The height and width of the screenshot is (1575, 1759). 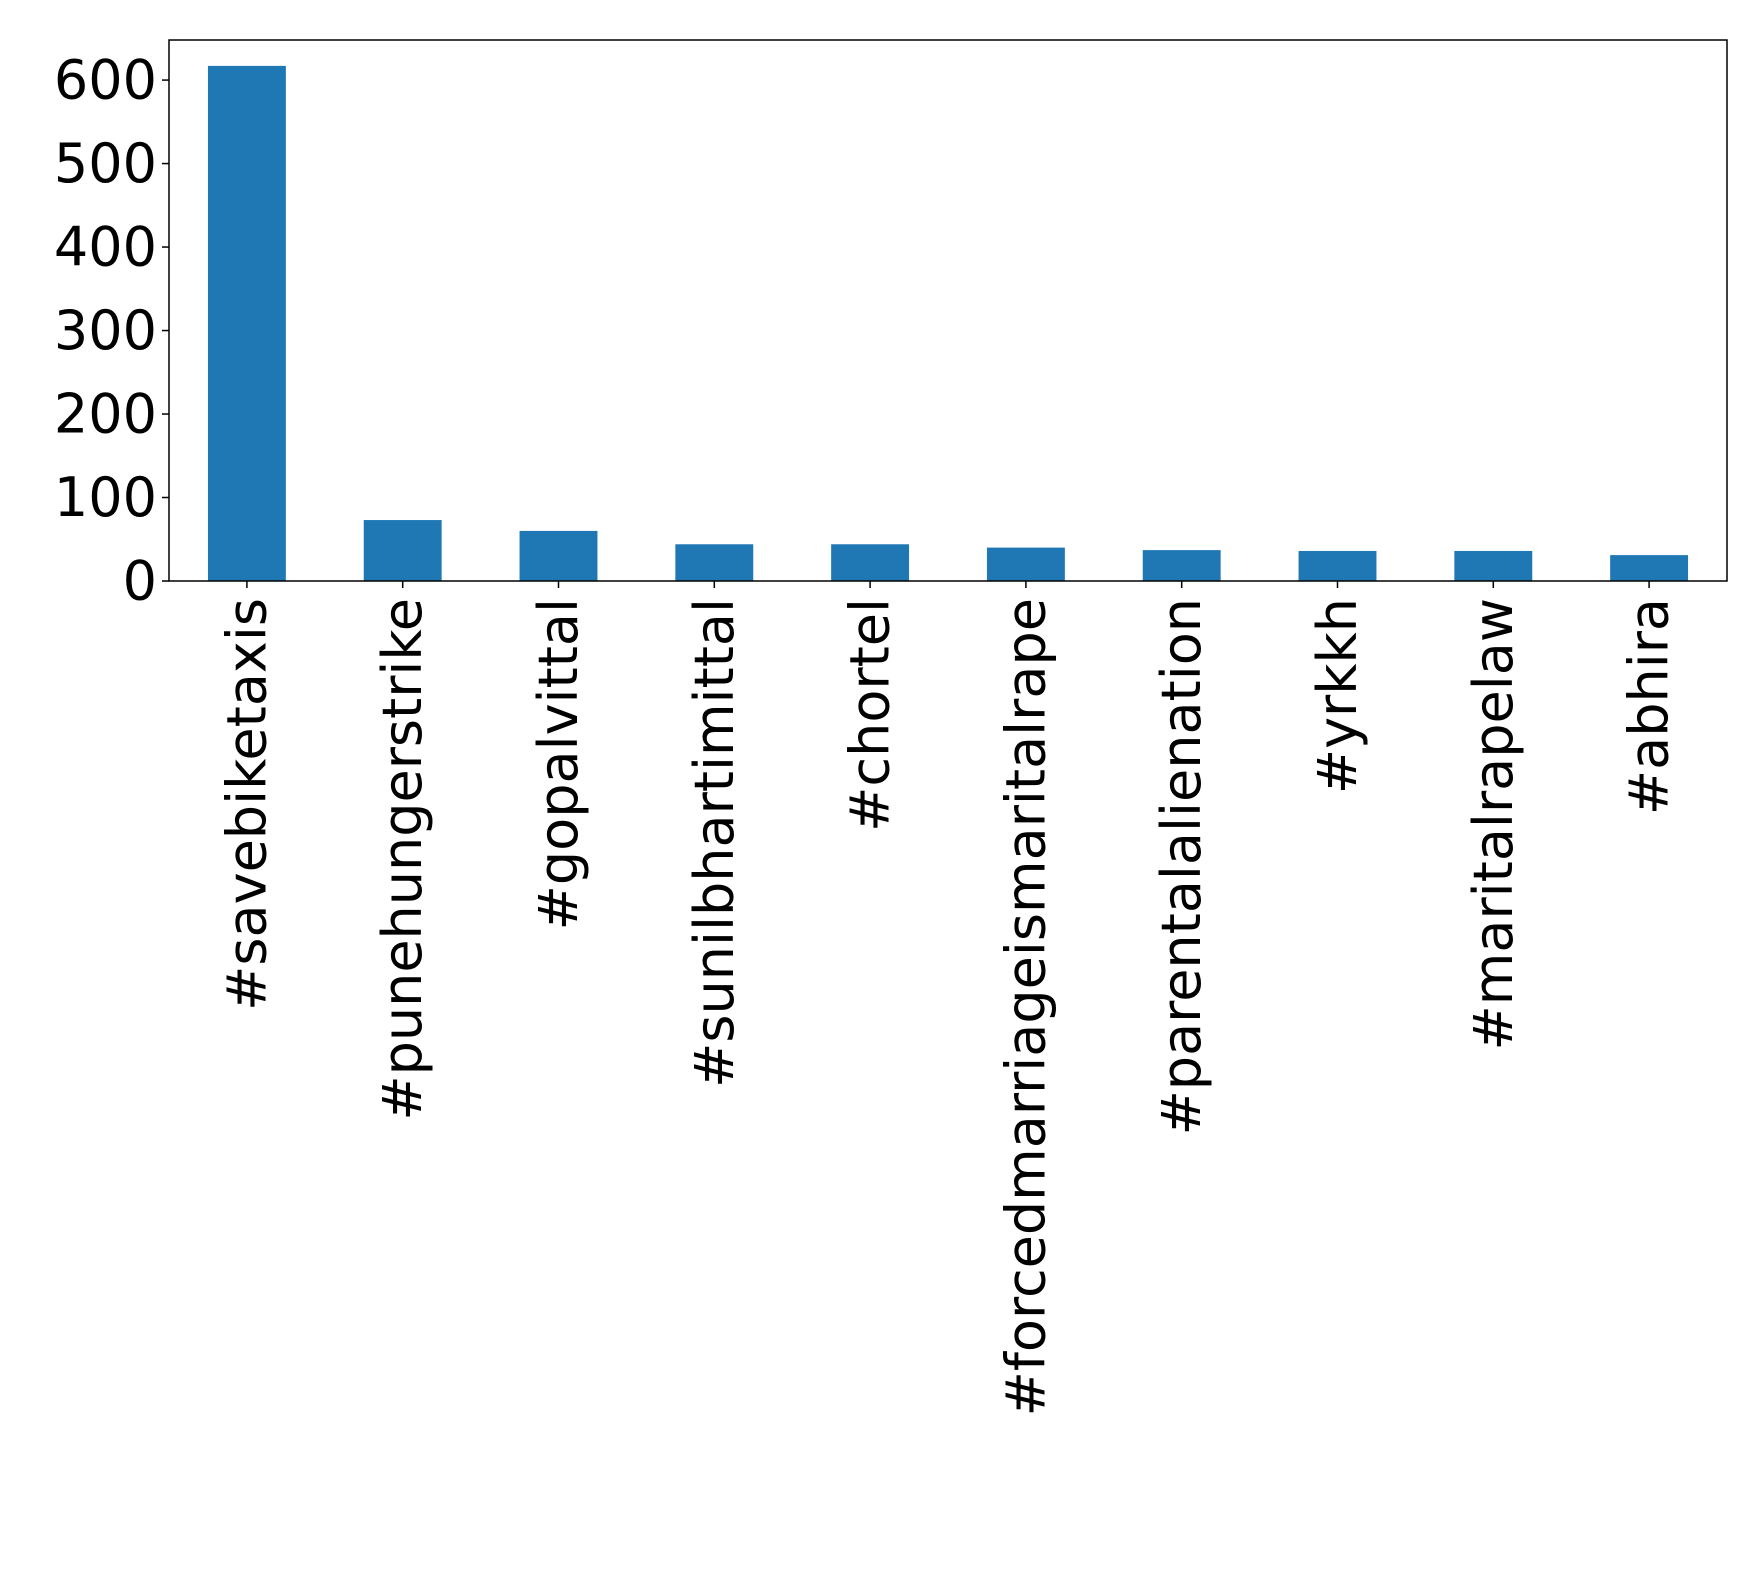 I want to click on x-tick-label: #parentalalienation, so click(x=1181, y=866).